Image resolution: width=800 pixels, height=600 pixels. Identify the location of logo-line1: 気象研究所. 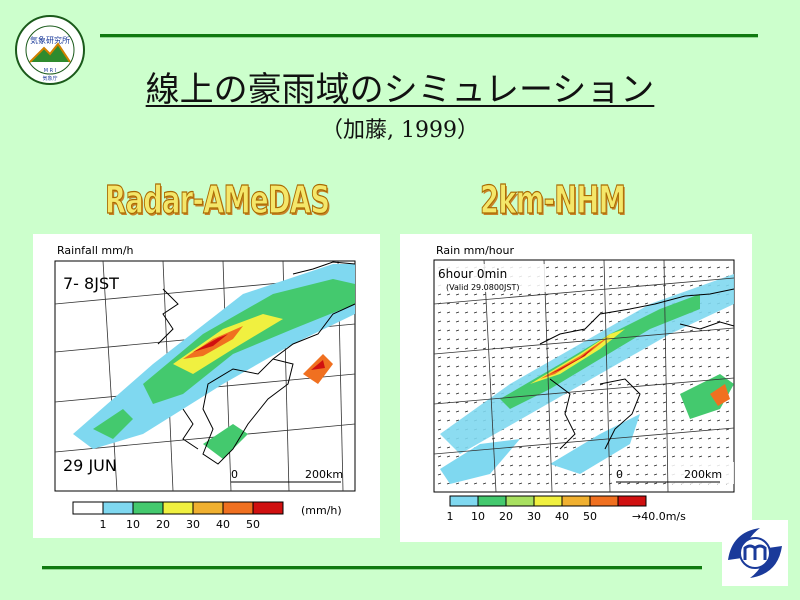
(50, 40).